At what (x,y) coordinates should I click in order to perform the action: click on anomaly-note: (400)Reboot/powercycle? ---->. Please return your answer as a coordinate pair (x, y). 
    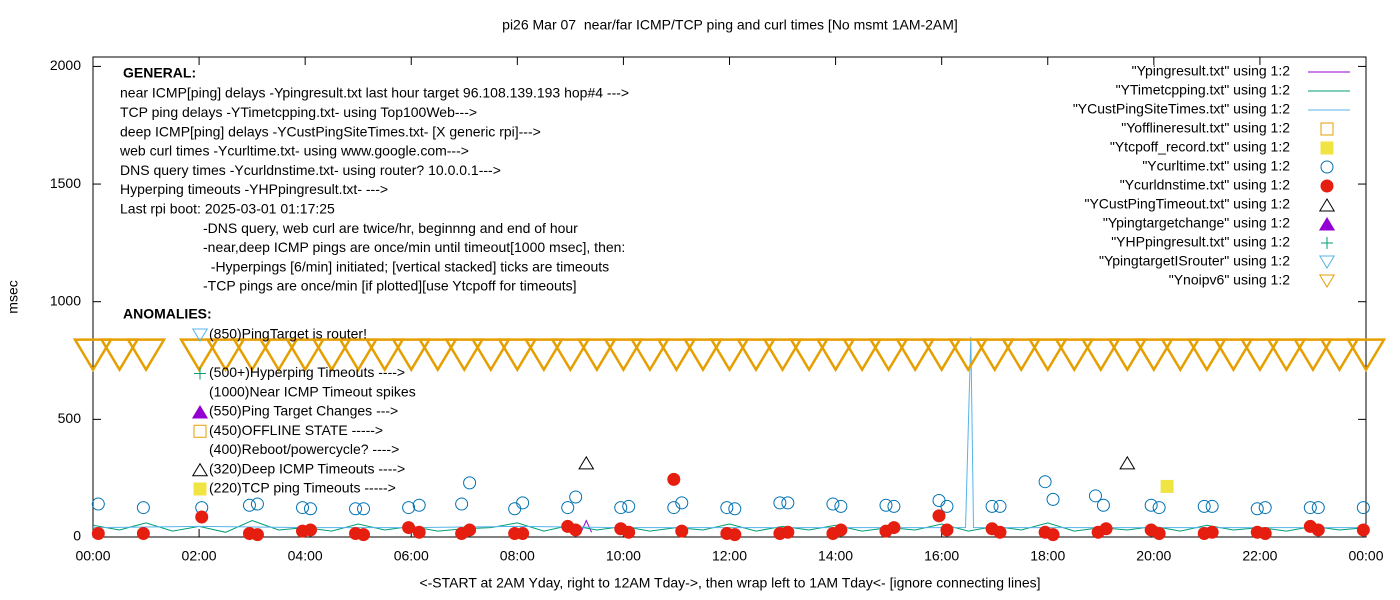
    Looking at the image, I should click on (304, 449).